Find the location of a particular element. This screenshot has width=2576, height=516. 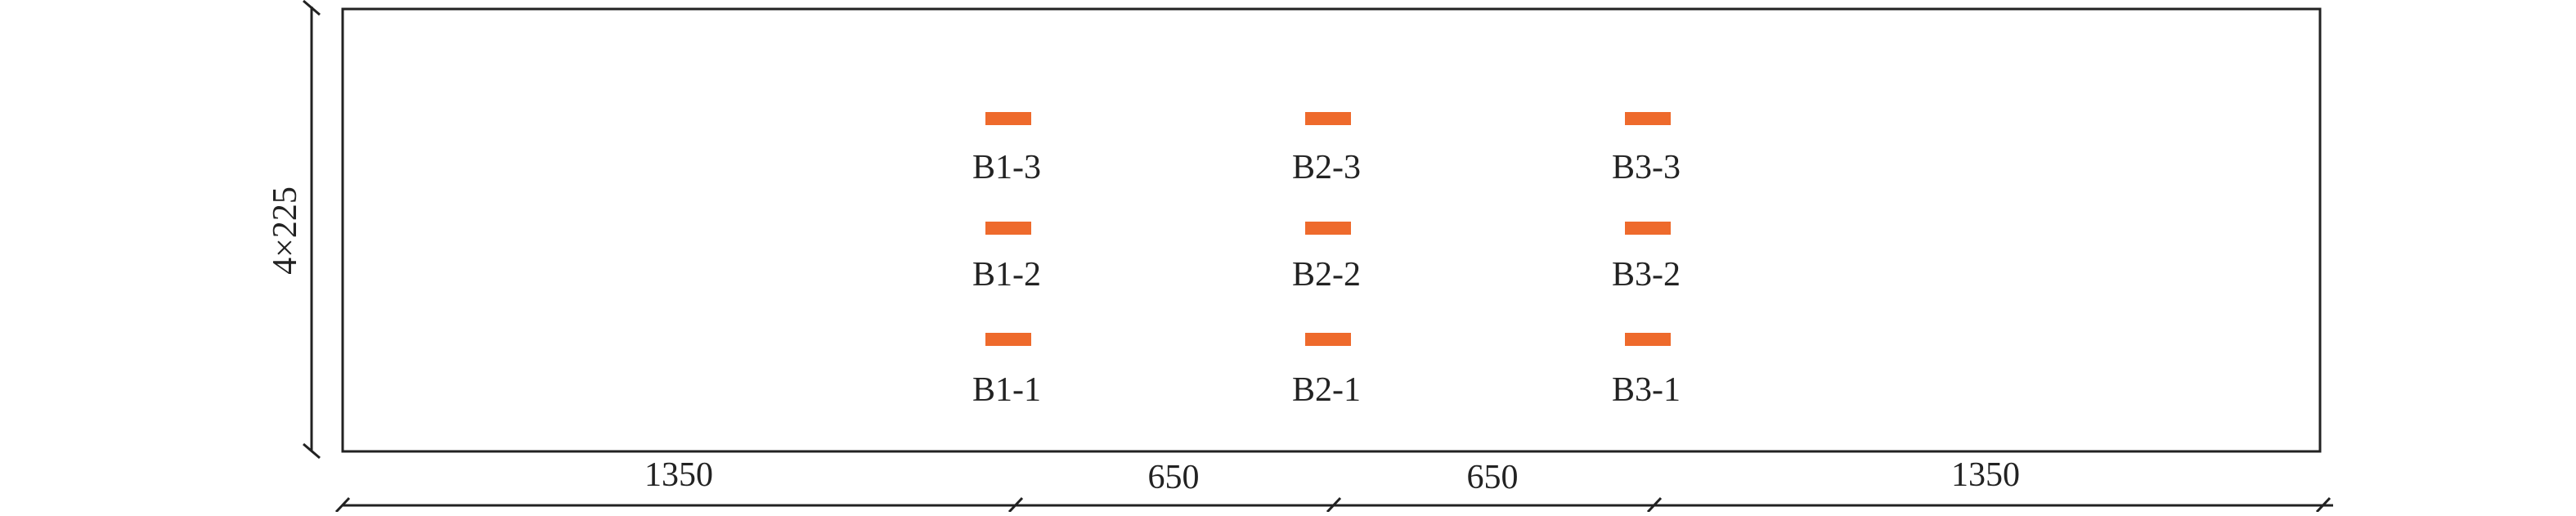

gauge-label-B1-3: B1-3 is located at coordinates (1006, 167).